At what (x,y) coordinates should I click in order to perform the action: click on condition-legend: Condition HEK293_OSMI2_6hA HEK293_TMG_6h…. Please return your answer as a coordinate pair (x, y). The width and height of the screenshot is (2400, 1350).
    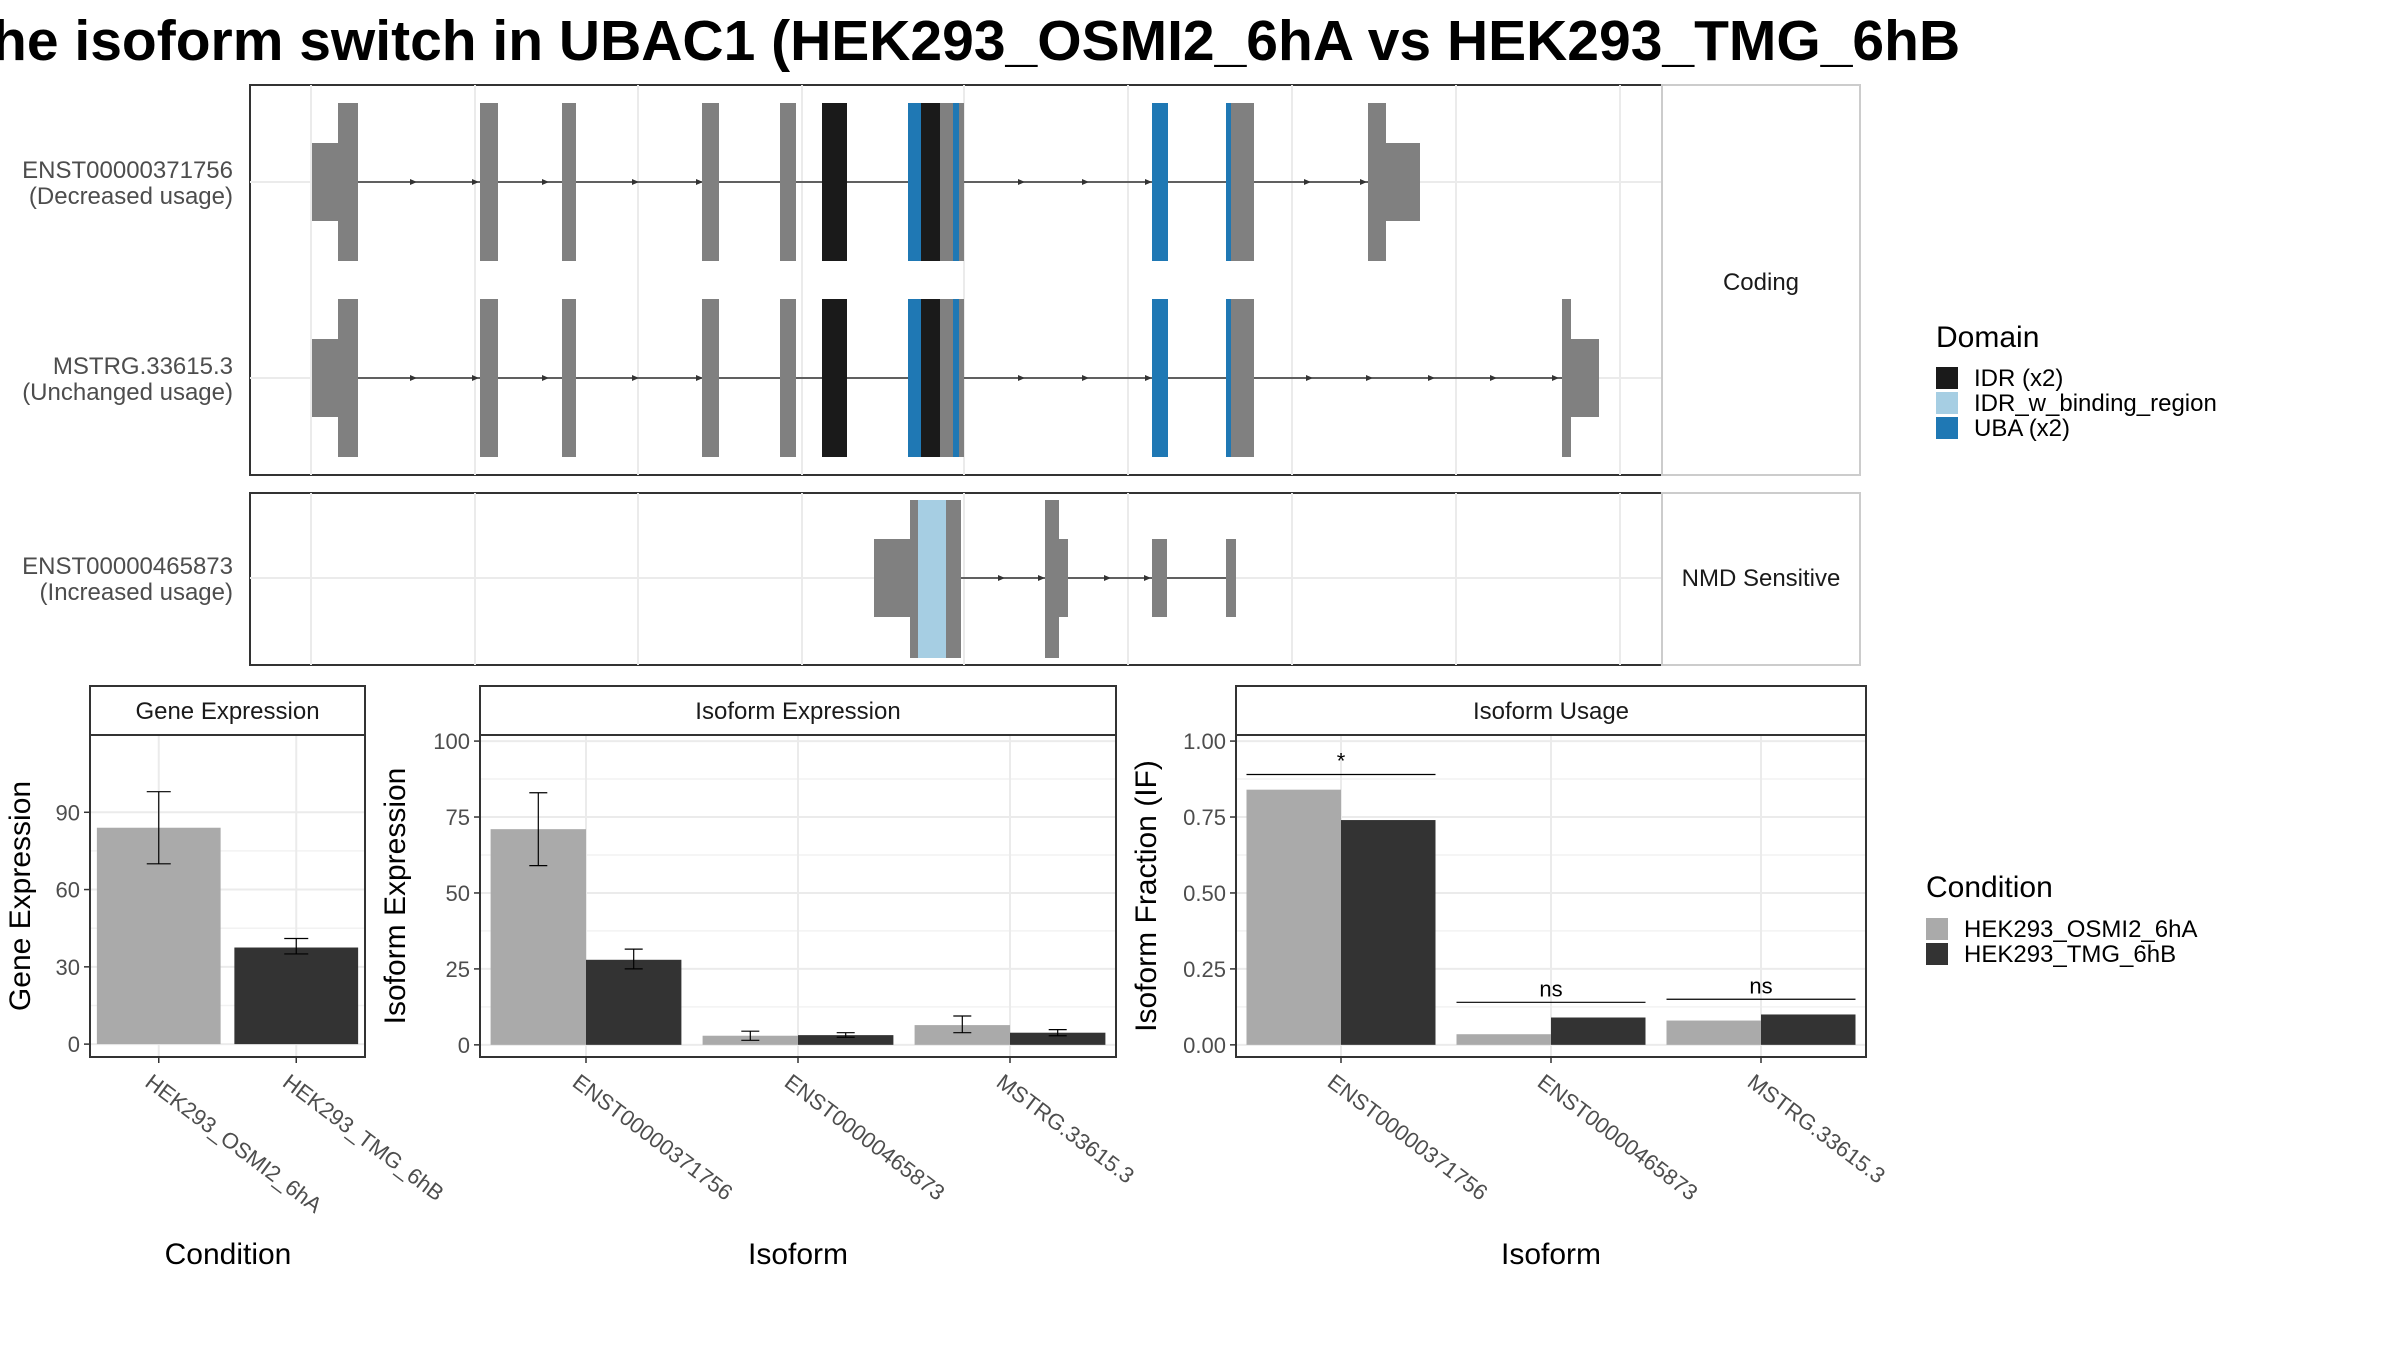
    Looking at the image, I should click on (2061, 919).